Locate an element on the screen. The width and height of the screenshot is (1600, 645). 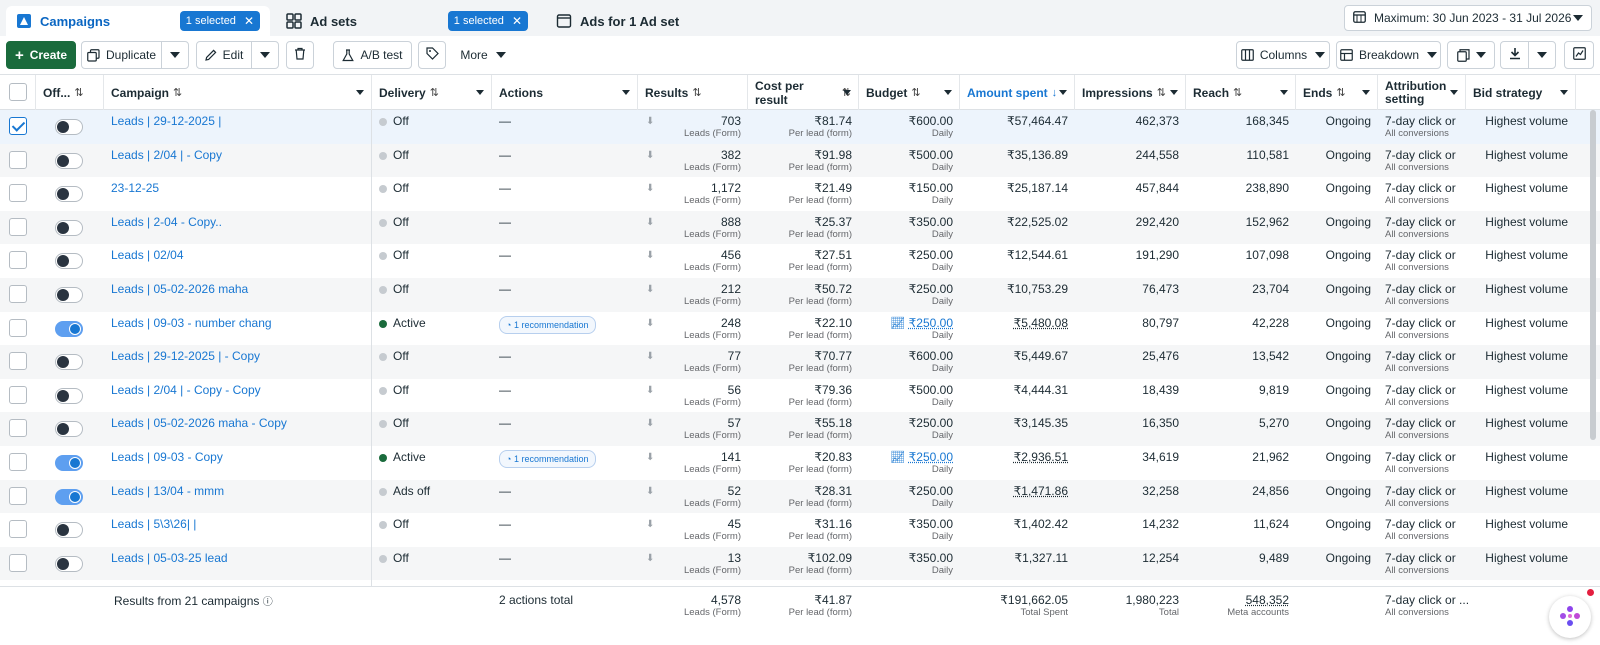
delete-button is located at coordinates (300, 55).